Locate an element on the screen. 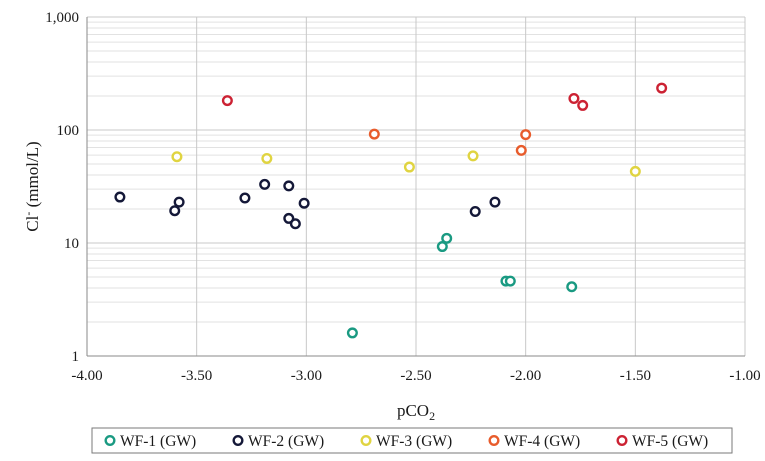 The width and height of the screenshot is (765, 461). legend-label-2: WF-2 (GW) is located at coordinates (286, 441).